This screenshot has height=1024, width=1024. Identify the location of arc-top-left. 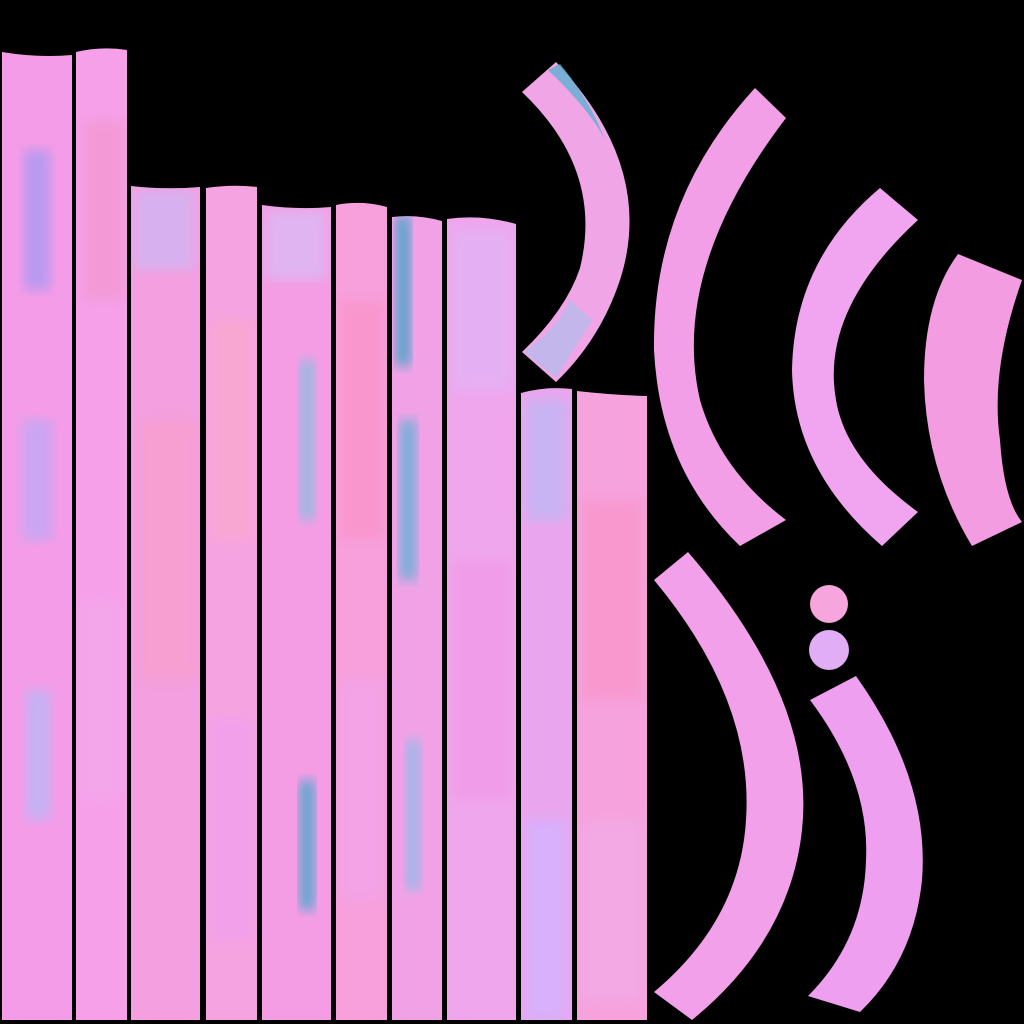
(576, 222).